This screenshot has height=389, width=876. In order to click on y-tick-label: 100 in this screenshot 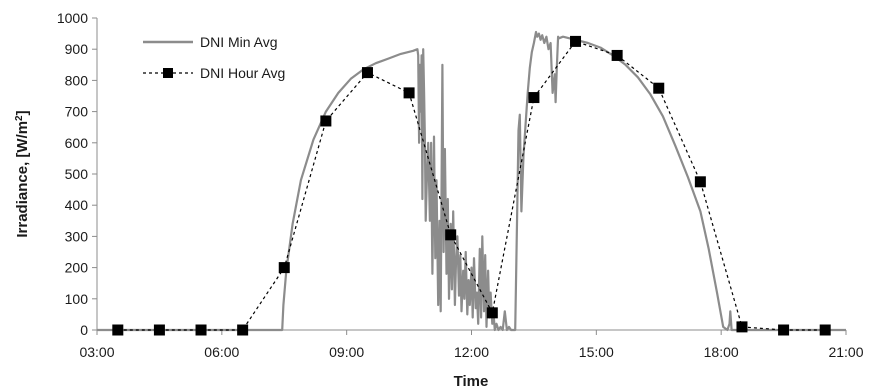, I will do `click(77, 299)`.